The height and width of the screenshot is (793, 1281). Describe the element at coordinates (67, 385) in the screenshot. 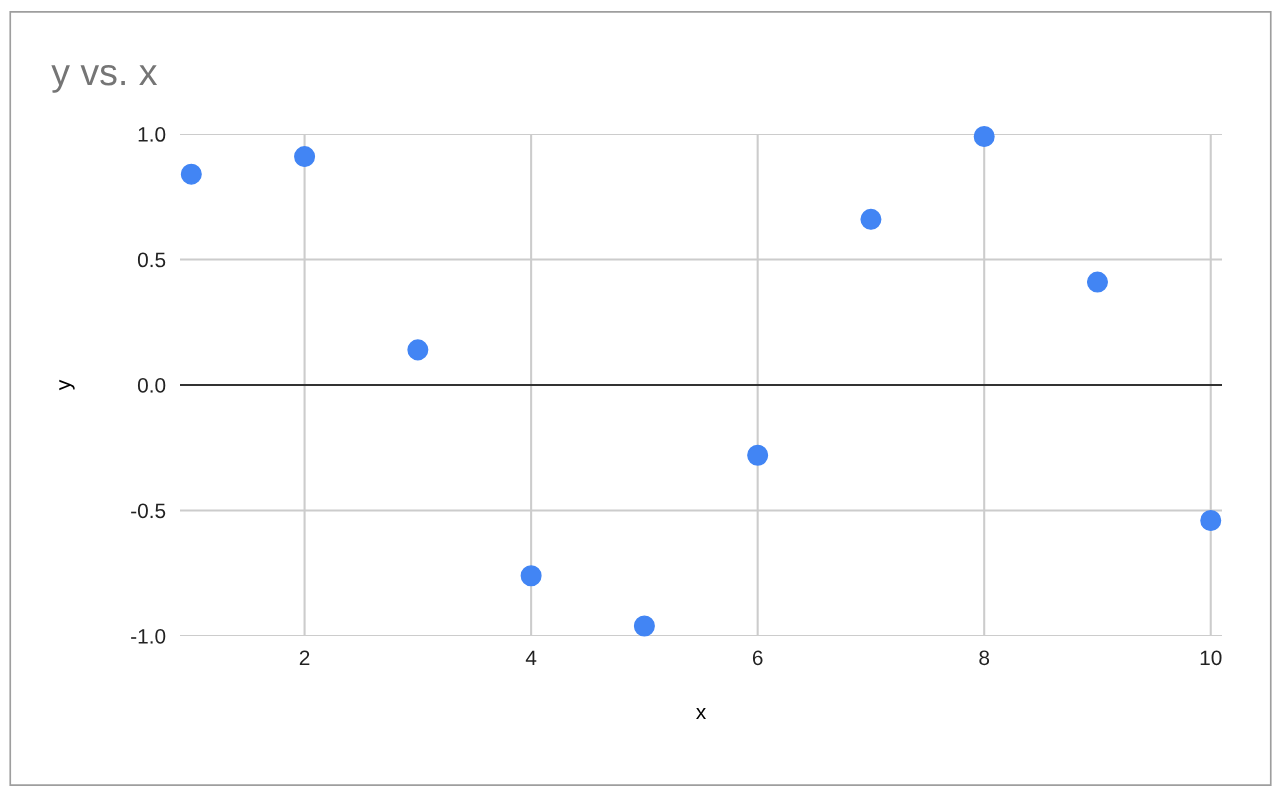

I see `y-axis-title: y` at that location.